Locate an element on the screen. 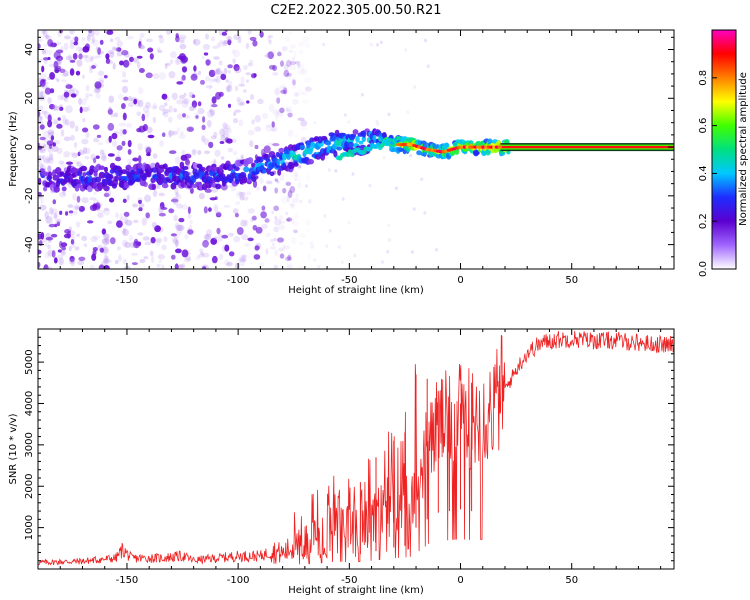  colorbar-tick-label: 0.8 is located at coordinates (703, 78).